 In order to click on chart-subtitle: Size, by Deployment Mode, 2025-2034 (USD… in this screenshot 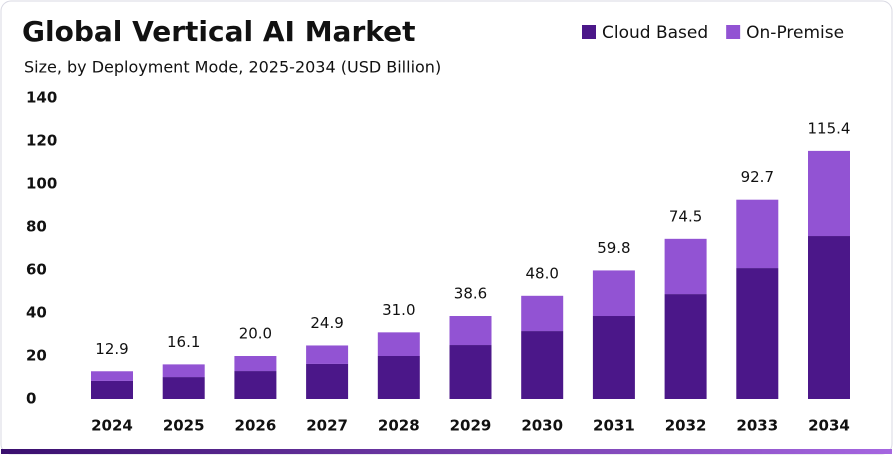, I will do `click(232, 67)`.